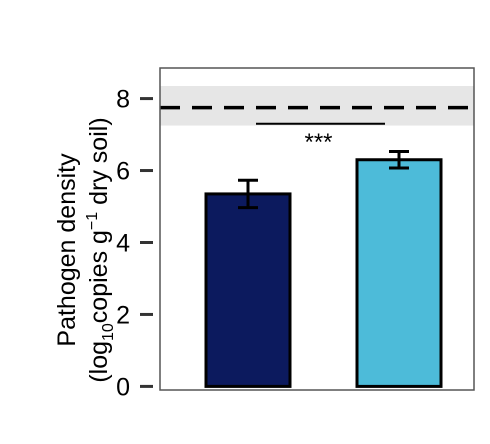 The image size is (490, 444). What do you see at coordinates (99, 164) in the screenshot?
I see `y-axis-label-suffix: dry soil)` at bounding box center [99, 164].